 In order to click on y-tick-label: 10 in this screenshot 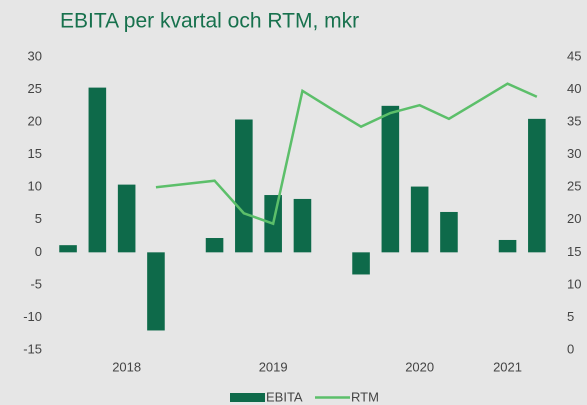, I will do `click(35, 186)`.